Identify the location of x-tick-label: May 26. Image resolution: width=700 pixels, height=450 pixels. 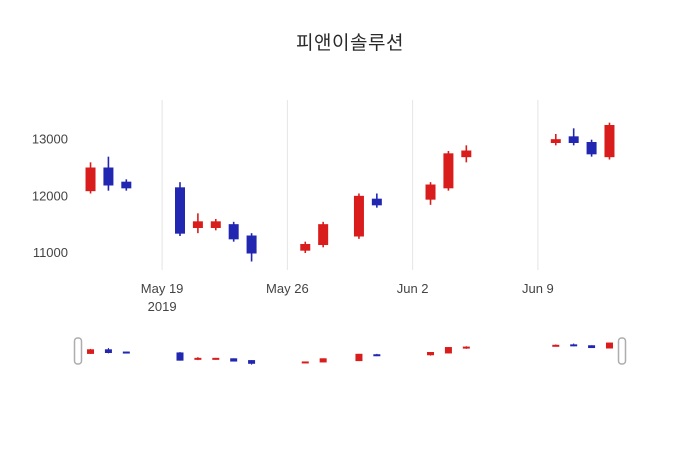
(287, 288).